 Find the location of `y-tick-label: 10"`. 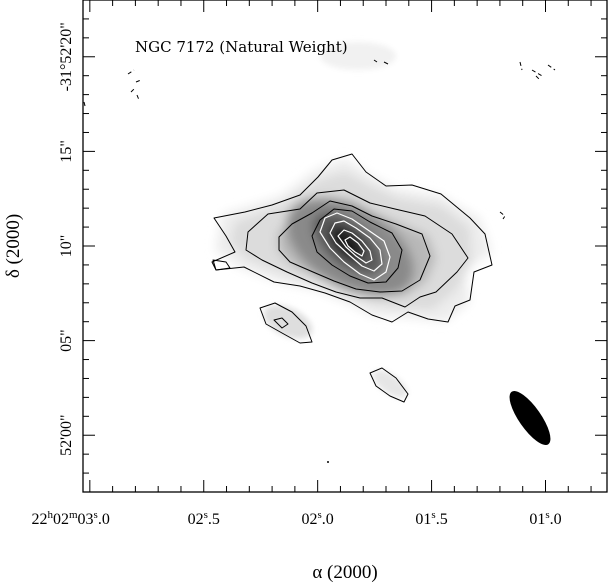

y-tick-label: 10" is located at coordinates (66, 246).